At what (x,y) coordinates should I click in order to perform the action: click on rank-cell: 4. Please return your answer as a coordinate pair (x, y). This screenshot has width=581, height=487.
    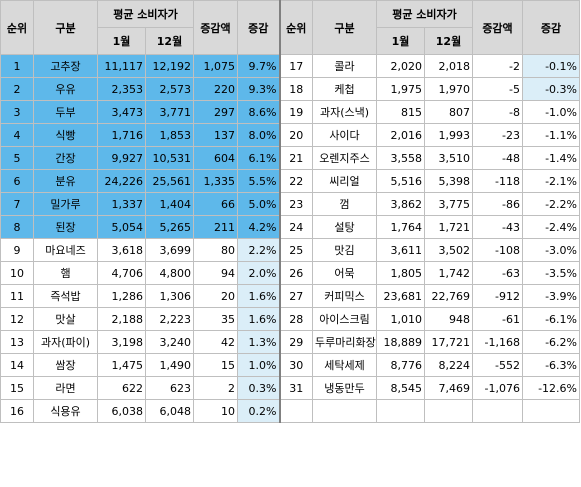
    Looking at the image, I should click on (17, 135).